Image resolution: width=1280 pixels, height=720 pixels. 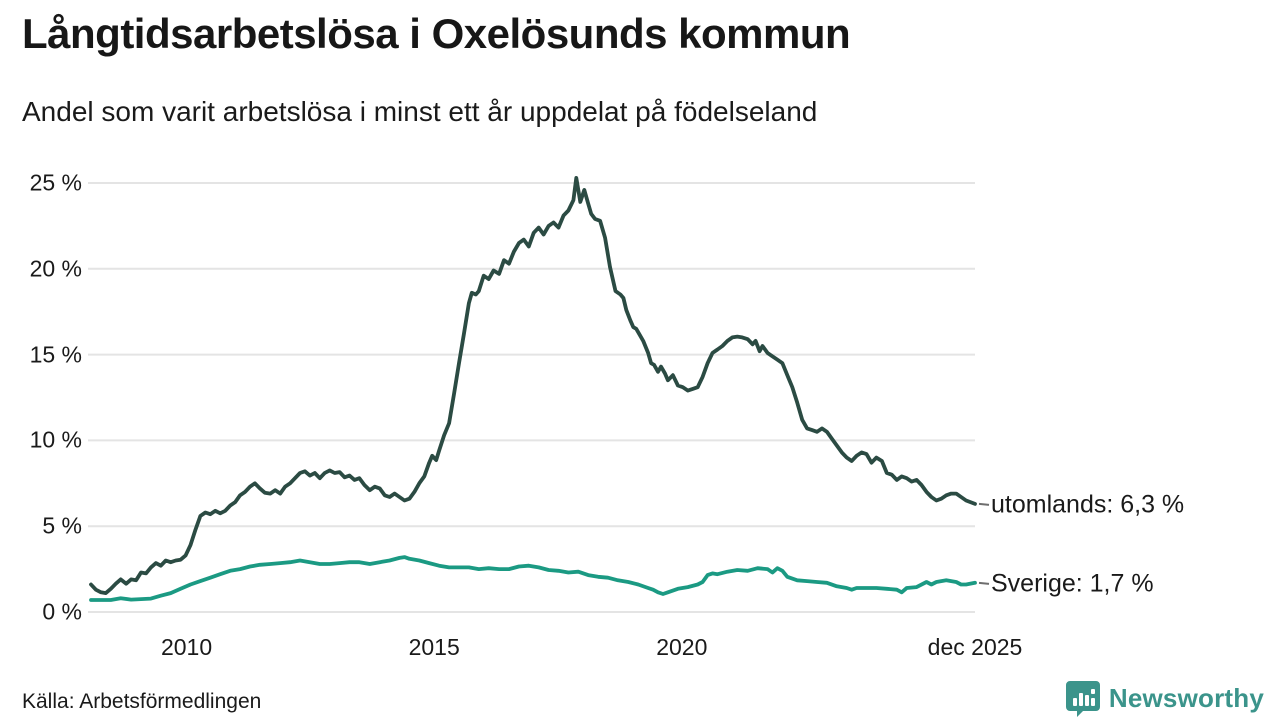 What do you see at coordinates (1082, 699) in the screenshot?
I see `newsworthy-pin-barchart-icon` at bounding box center [1082, 699].